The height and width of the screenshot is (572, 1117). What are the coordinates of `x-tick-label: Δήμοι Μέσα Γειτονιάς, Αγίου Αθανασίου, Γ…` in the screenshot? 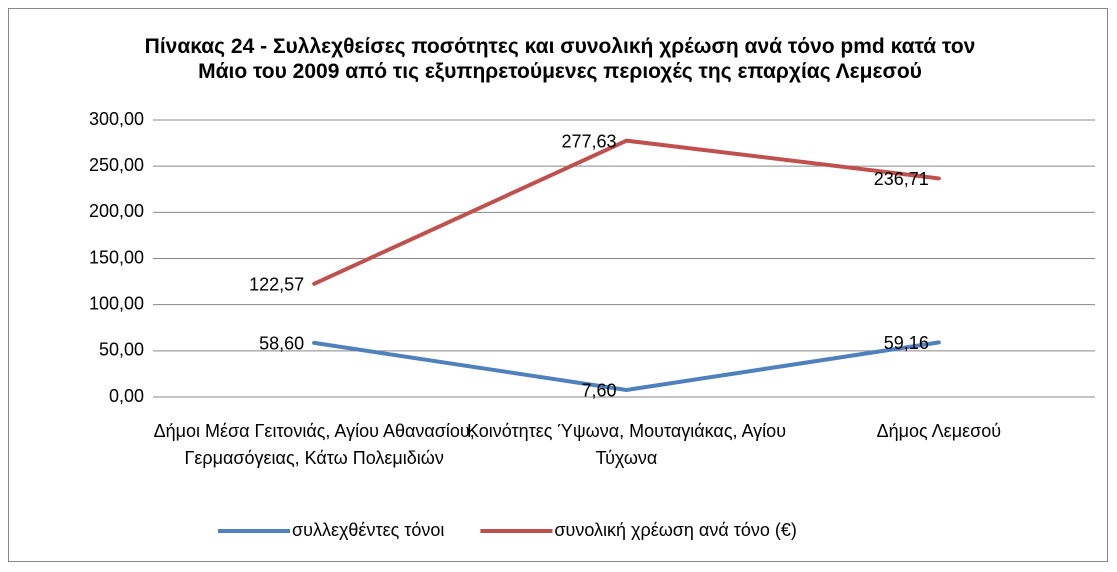 It's located at (314, 444).